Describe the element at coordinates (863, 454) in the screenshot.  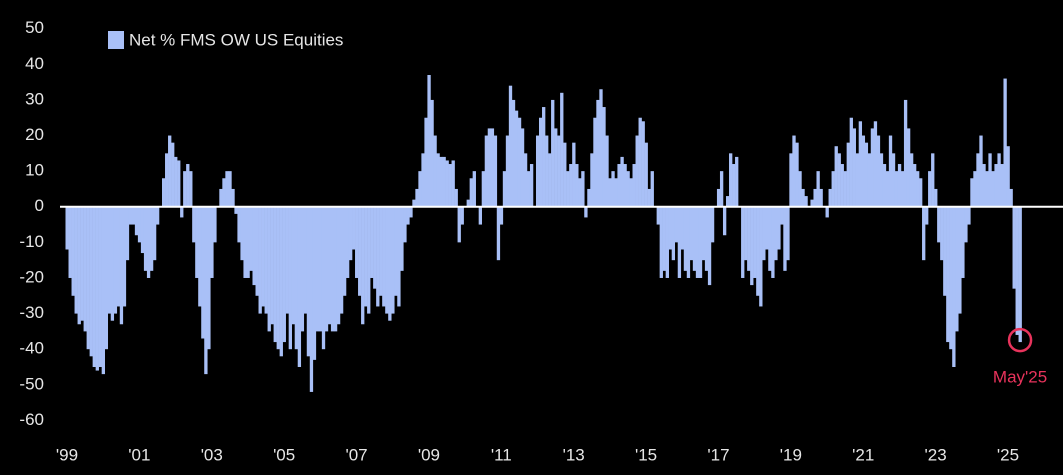
I see `x-tick-label: '21` at that location.